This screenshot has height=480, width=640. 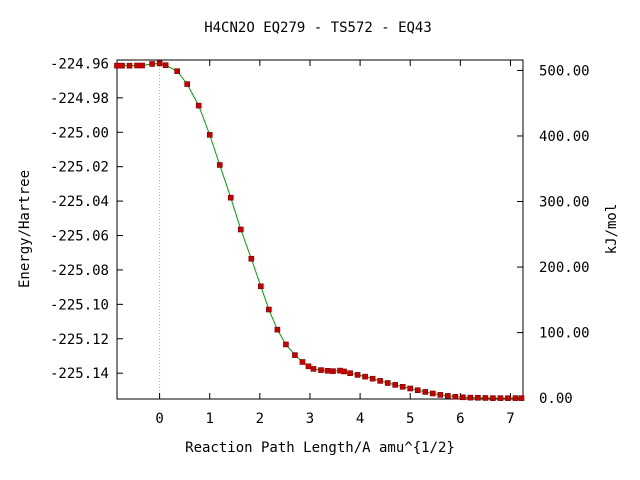 I want to click on y-tick-label: -225.12, so click(x=79, y=340).